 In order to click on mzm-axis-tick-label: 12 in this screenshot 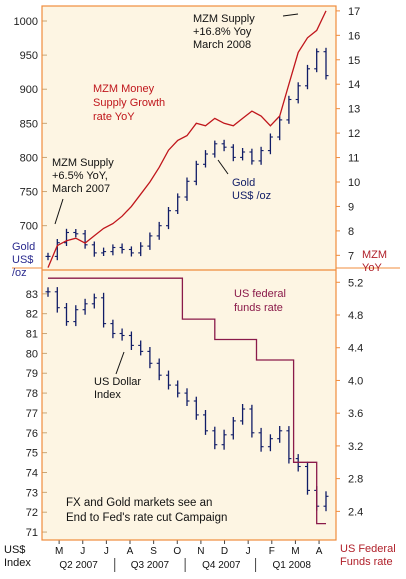, I will do `click(354, 134)`.